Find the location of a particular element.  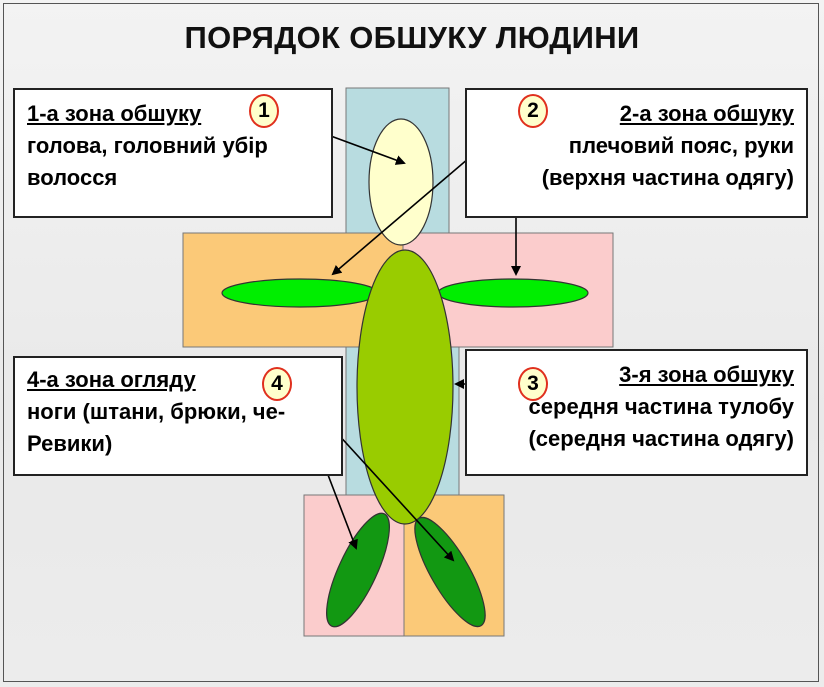

zone-4-line-1: ноги (штани, брюки, че- is located at coordinates (156, 411).